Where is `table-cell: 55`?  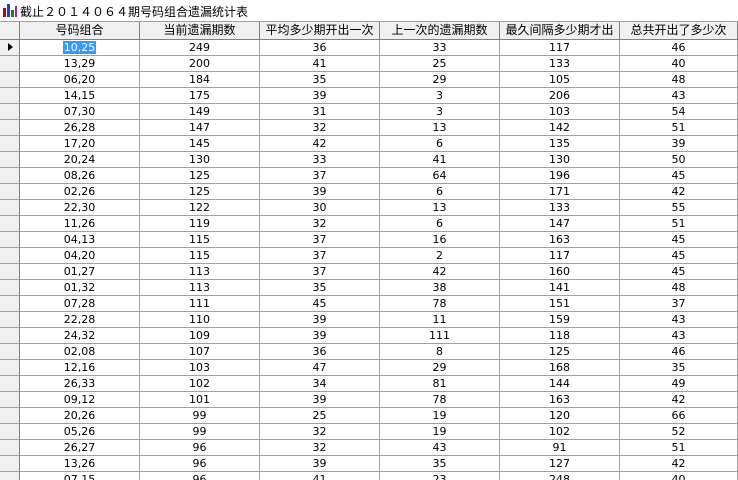
table-cell: 55 is located at coordinates (679, 208).